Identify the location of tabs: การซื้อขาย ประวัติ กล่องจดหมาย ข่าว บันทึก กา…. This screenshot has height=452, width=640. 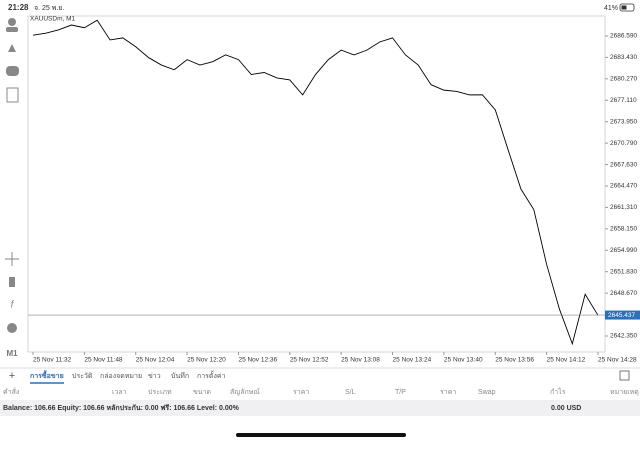
(128, 376).